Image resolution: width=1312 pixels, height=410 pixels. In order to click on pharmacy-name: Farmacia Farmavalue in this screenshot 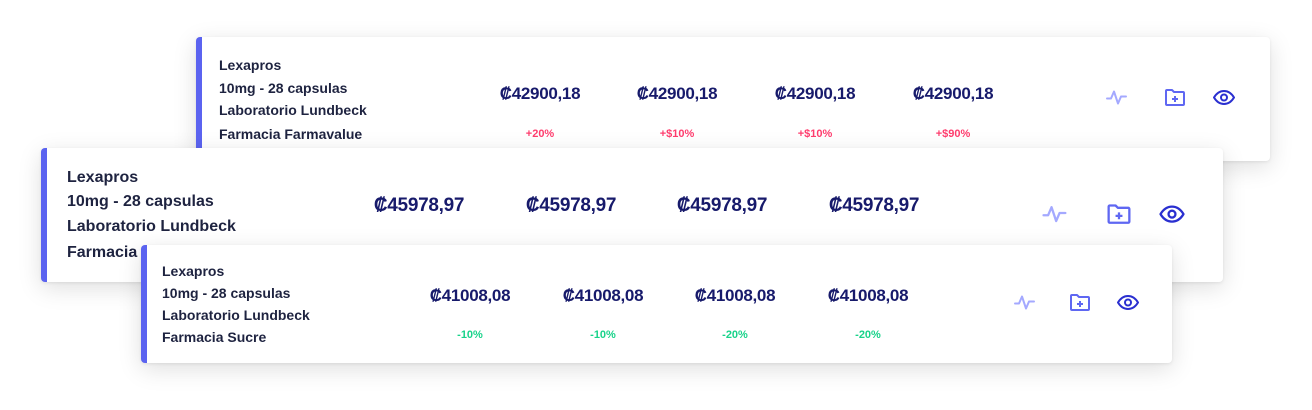, I will do `click(291, 134)`.